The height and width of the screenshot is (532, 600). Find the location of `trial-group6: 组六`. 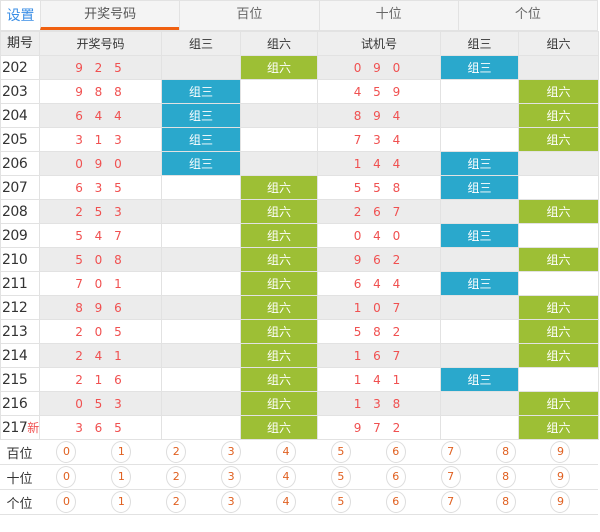

trial-group6: 组六 is located at coordinates (558, 403).